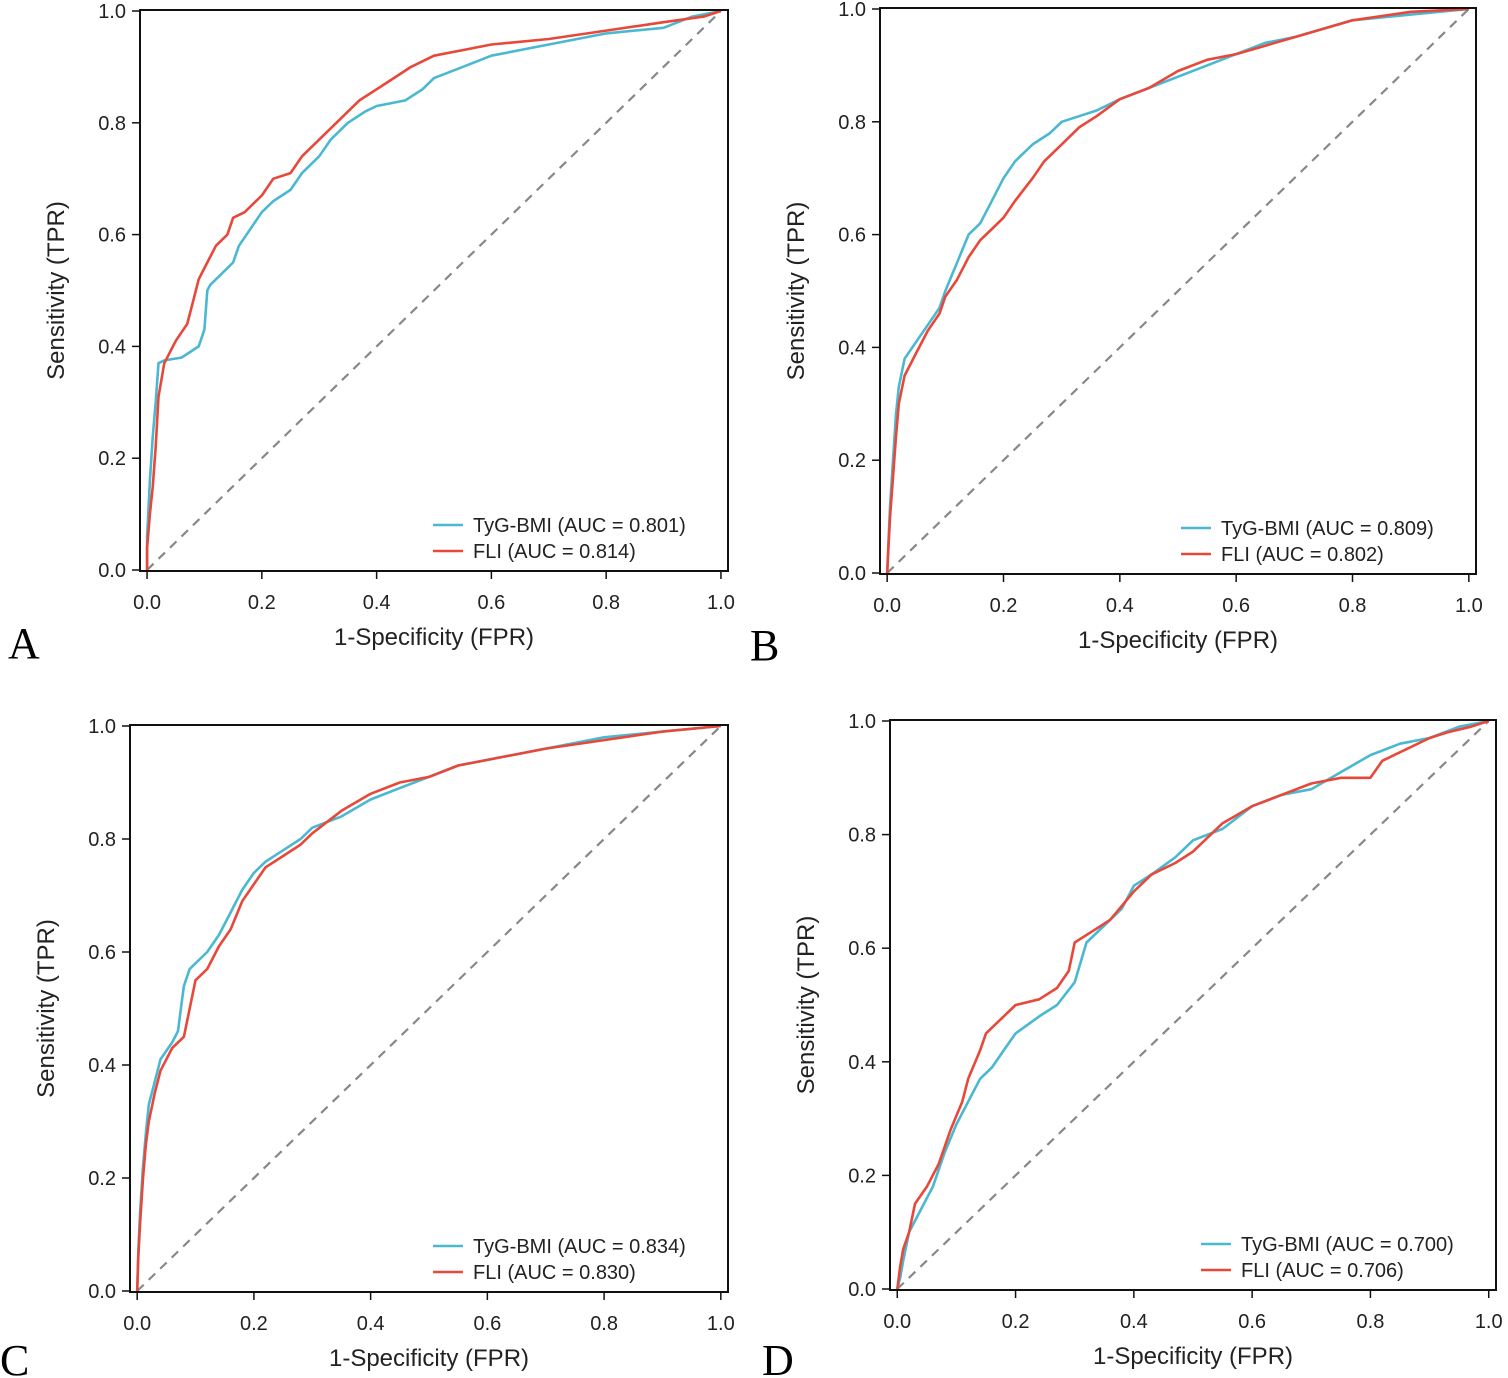  Describe the element at coordinates (579, 1247) in the screenshot. I see `tyg-bmi-legend-label: TyG-BMI (AUC = 0.834)` at that location.